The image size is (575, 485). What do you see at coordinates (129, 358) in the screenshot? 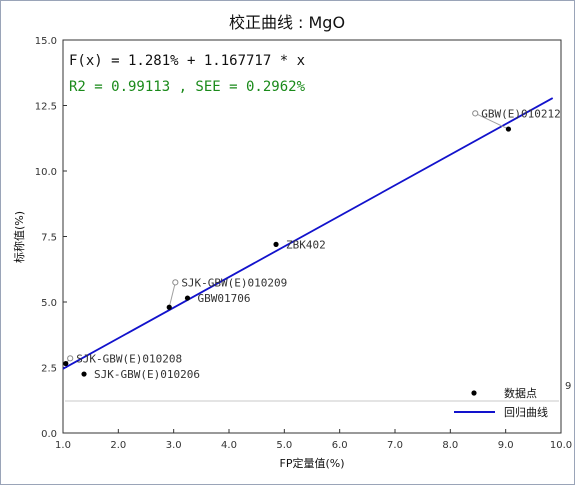
I see `data-point-label: SJK-GBW(E)010208` at bounding box center [129, 358].